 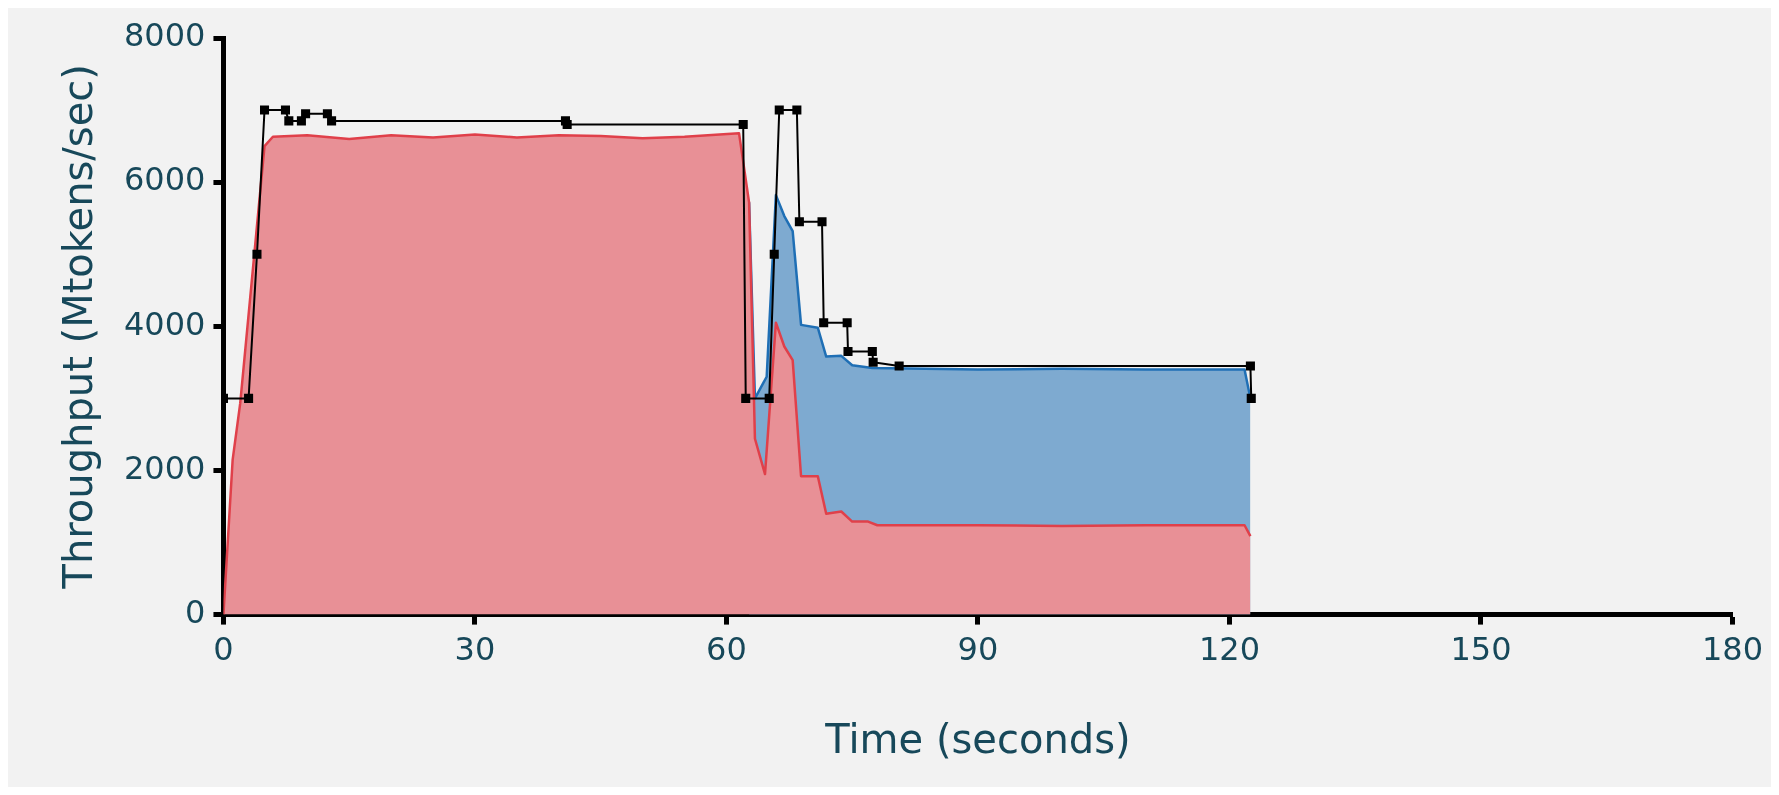 What do you see at coordinates (195, 611) in the screenshot?
I see `y-tick-label: 0` at bounding box center [195, 611].